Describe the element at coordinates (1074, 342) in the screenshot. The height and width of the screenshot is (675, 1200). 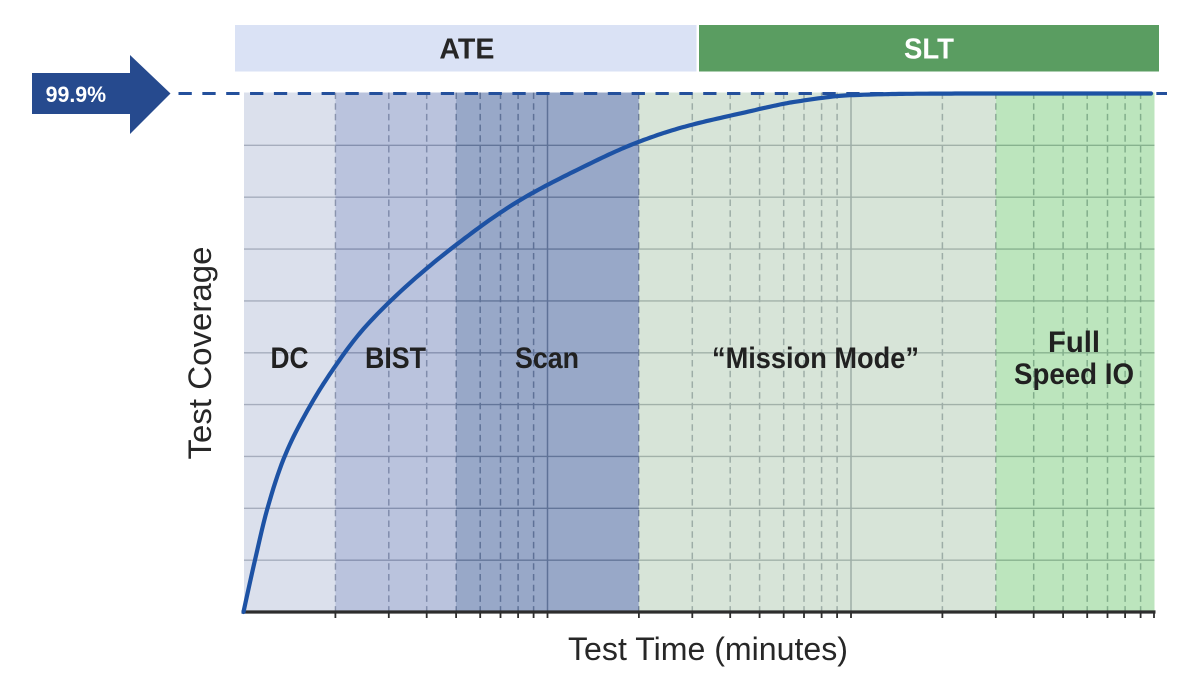
I see `svg-text: Full` at that location.